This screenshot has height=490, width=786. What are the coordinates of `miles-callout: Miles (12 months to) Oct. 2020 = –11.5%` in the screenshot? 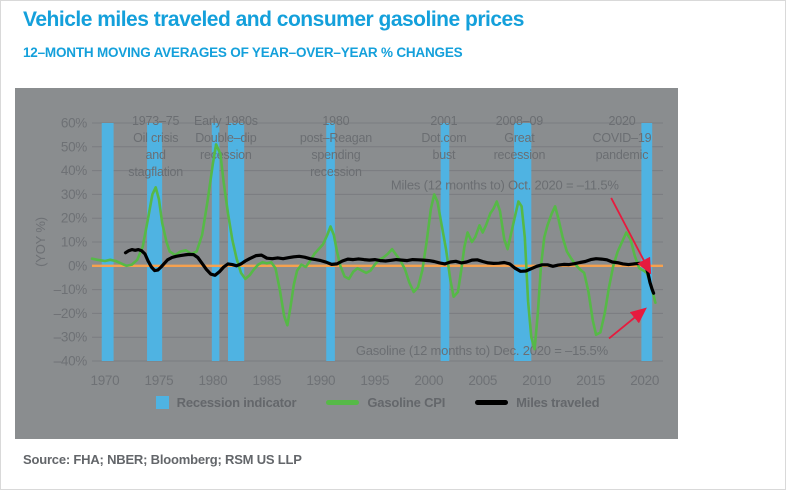 It's located at (505, 185).